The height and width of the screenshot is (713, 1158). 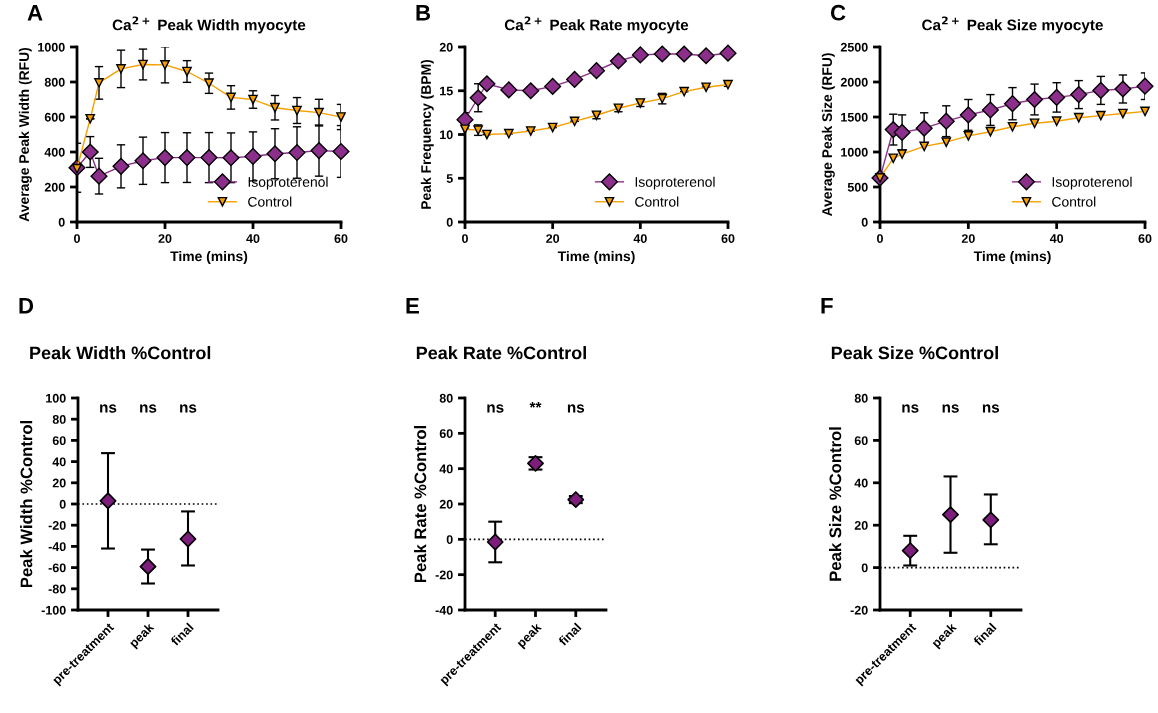 I want to click on x-tick-label: 60, so click(x=341, y=238).